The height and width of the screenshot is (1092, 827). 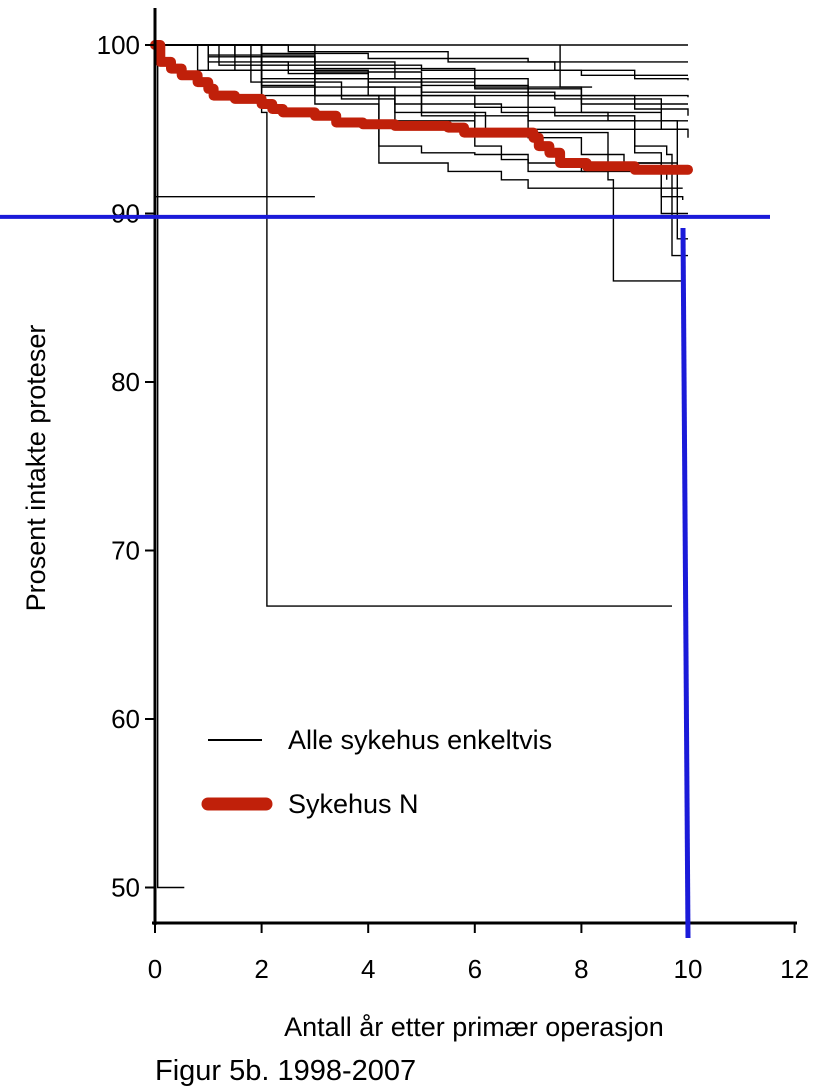 I want to click on y-tick-label: 80, so click(x=125, y=382).